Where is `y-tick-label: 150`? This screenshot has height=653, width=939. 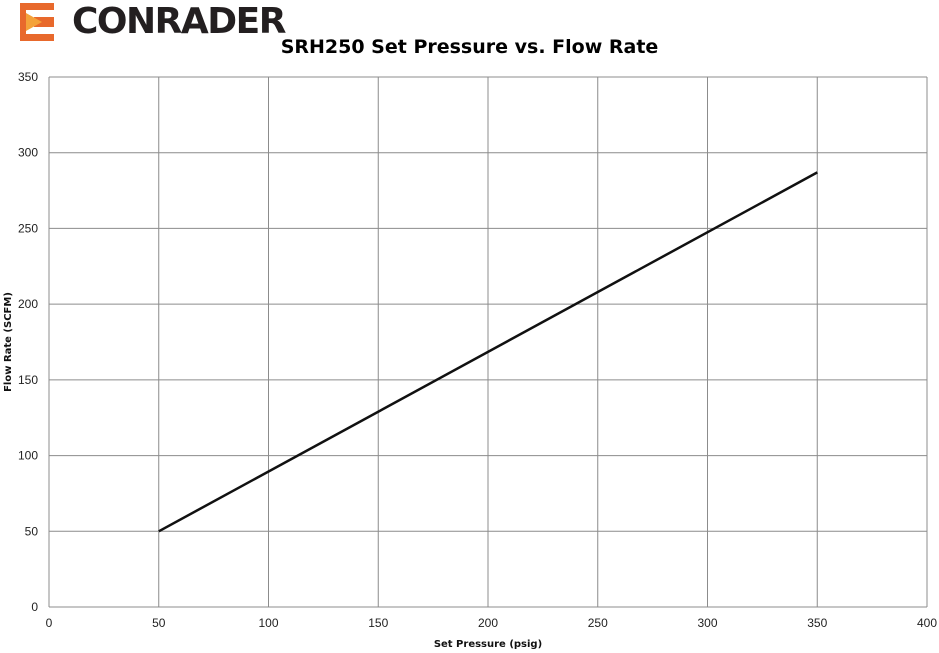
y-tick-label: 150 is located at coordinates (28, 380).